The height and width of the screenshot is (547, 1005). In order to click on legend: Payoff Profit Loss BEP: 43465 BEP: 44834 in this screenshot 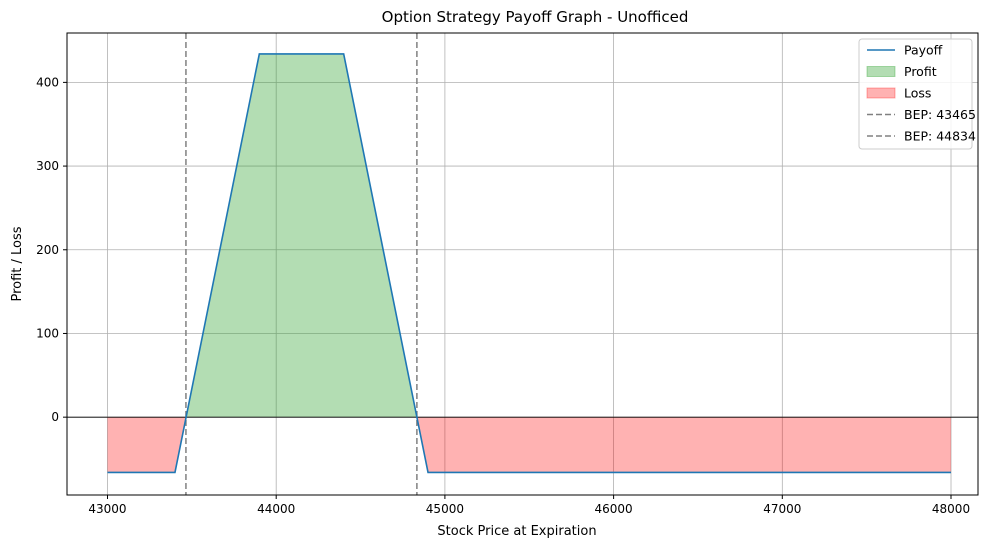, I will do `click(917, 94)`.